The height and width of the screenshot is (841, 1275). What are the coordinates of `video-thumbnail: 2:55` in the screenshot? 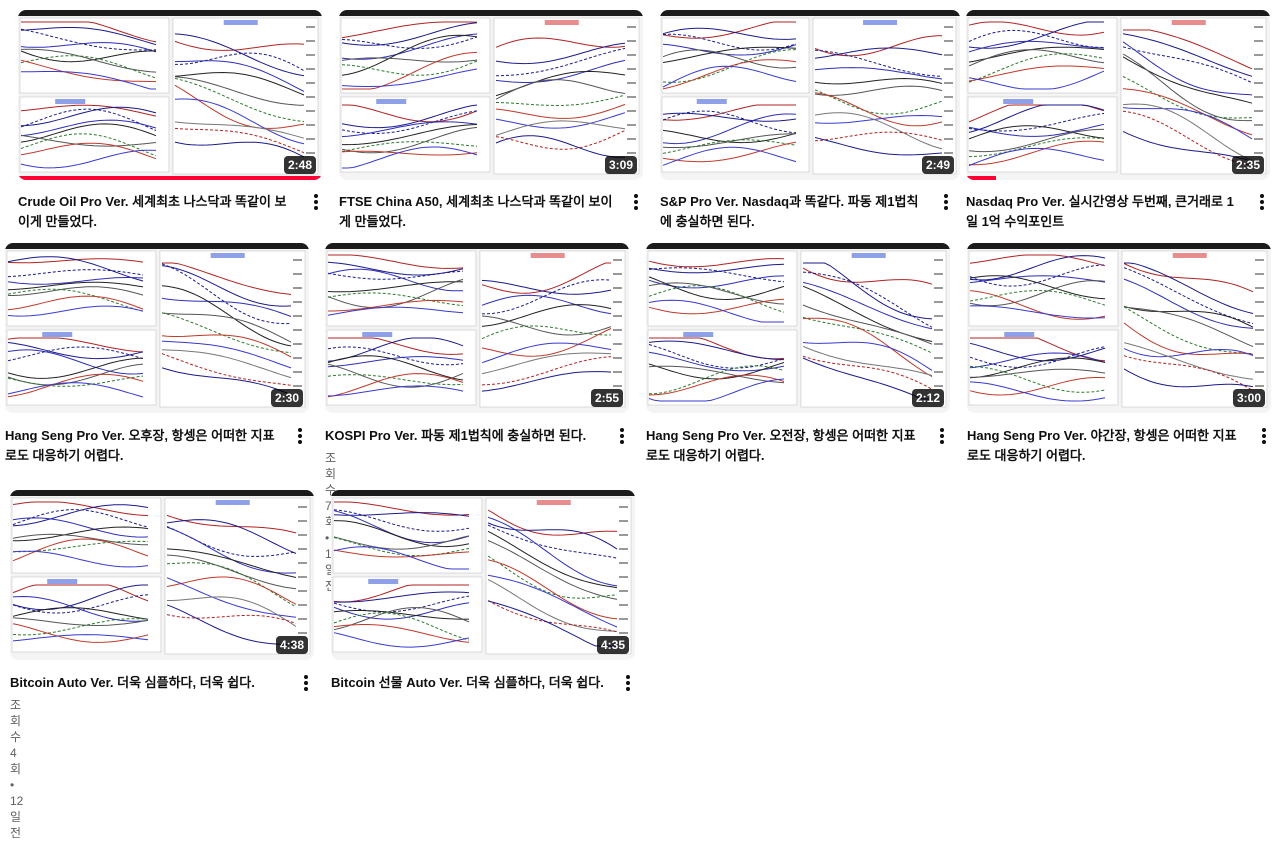 It's located at (477, 328).